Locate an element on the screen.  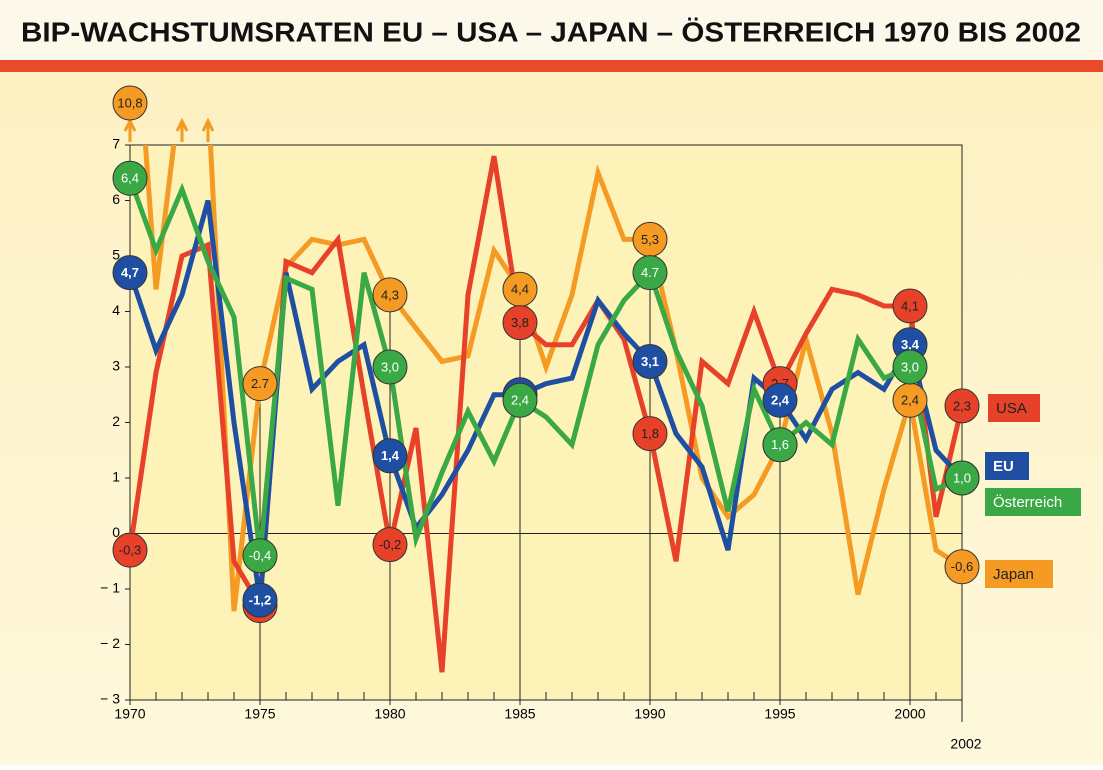
value-label: 2.7 is located at coordinates (260, 383).